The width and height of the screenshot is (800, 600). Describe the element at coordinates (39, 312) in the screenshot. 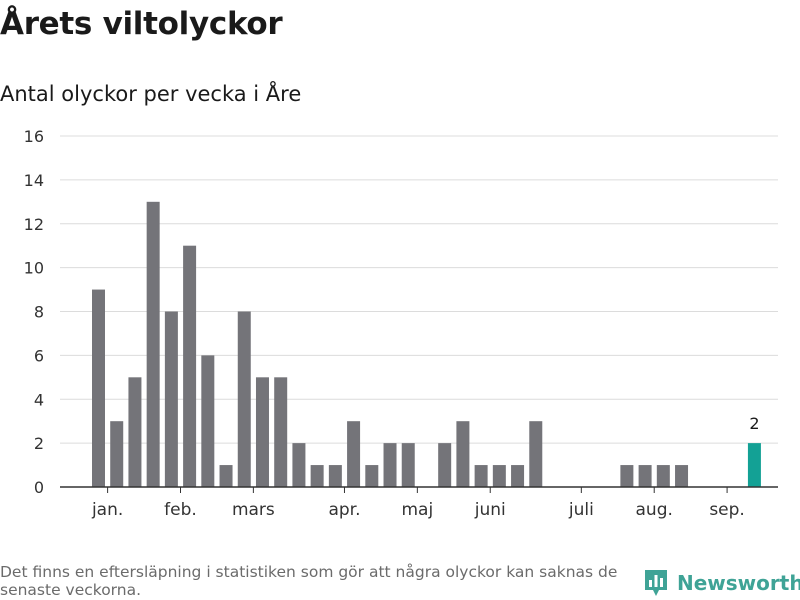

I see `y-tick-label: 8` at that location.